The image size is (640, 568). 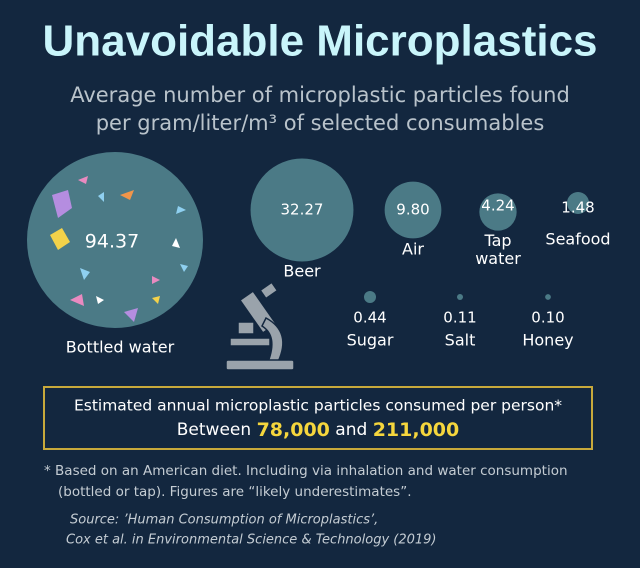 I want to click on callout-box, so click(x=318, y=418).